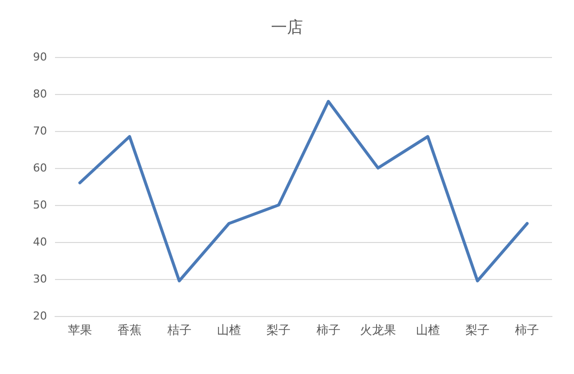 The image size is (574, 374). What do you see at coordinates (40, 205) in the screenshot?
I see `y-tick-label: 50` at bounding box center [40, 205].